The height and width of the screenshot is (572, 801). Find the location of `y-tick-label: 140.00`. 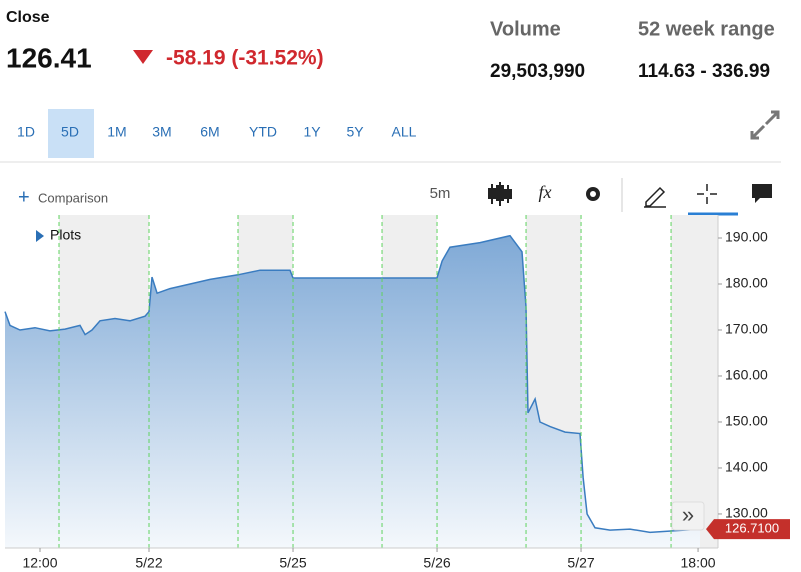

y-tick-label: 140.00 is located at coordinates (746, 467).